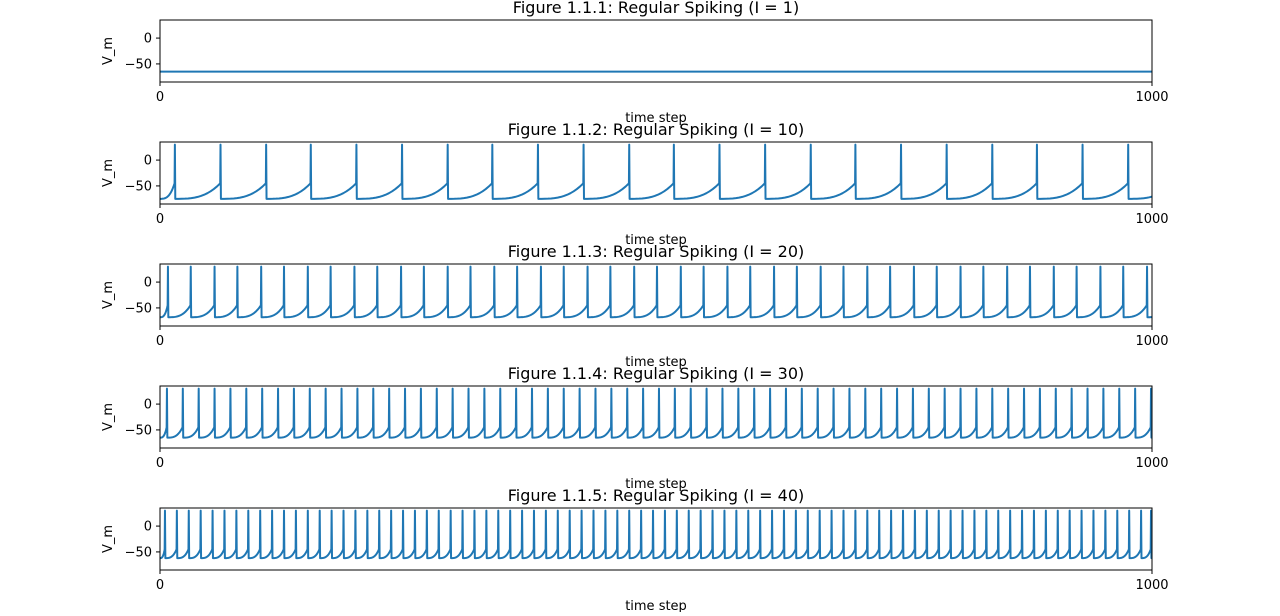 This screenshot has width=1280, height=616. I want to click on subplot-title: Figure 1.1.5: Regular Spiking (I = 40), so click(656, 495).